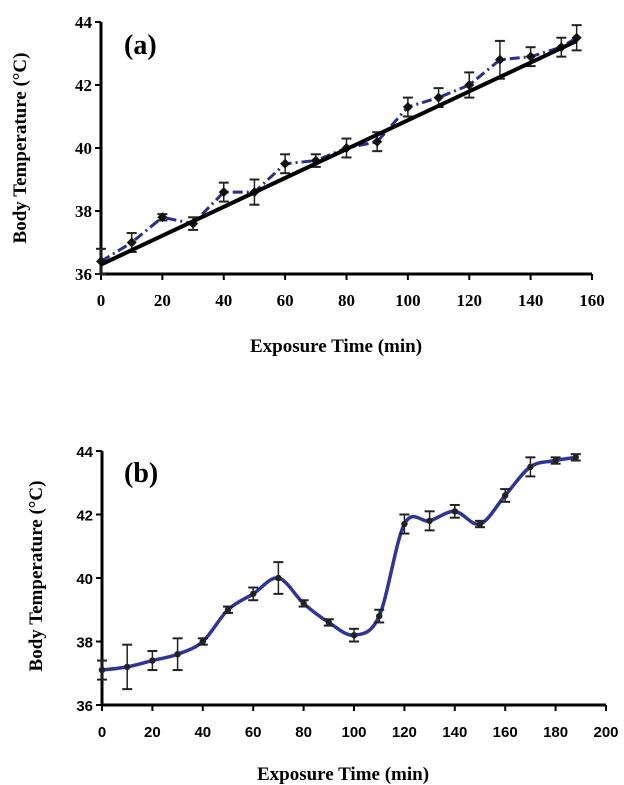  Describe the element at coordinates (336, 346) in the screenshot. I see `panel-a-xlabel: Exposure Time (min)` at that location.